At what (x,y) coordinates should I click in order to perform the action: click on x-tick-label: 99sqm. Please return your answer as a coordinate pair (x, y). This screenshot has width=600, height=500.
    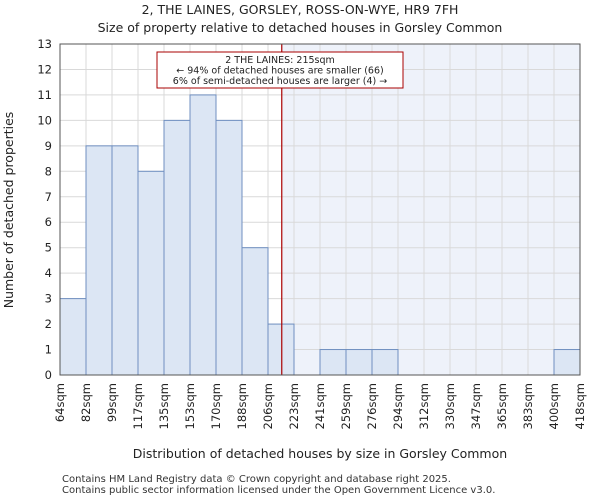
    Looking at the image, I should click on (112, 402).